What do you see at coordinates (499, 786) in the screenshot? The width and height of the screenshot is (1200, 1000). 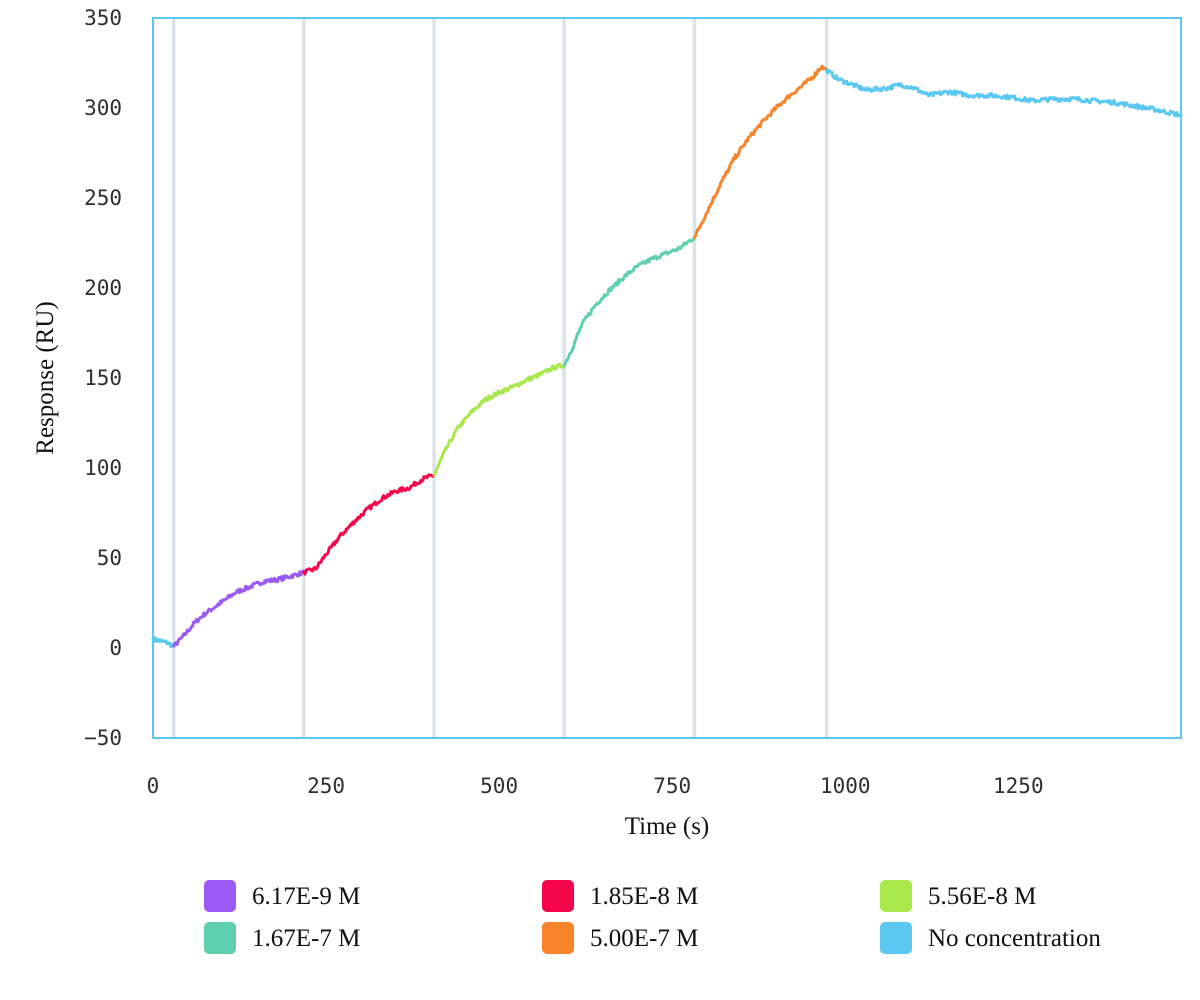 I see `x-tick-label: 500` at bounding box center [499, 786].